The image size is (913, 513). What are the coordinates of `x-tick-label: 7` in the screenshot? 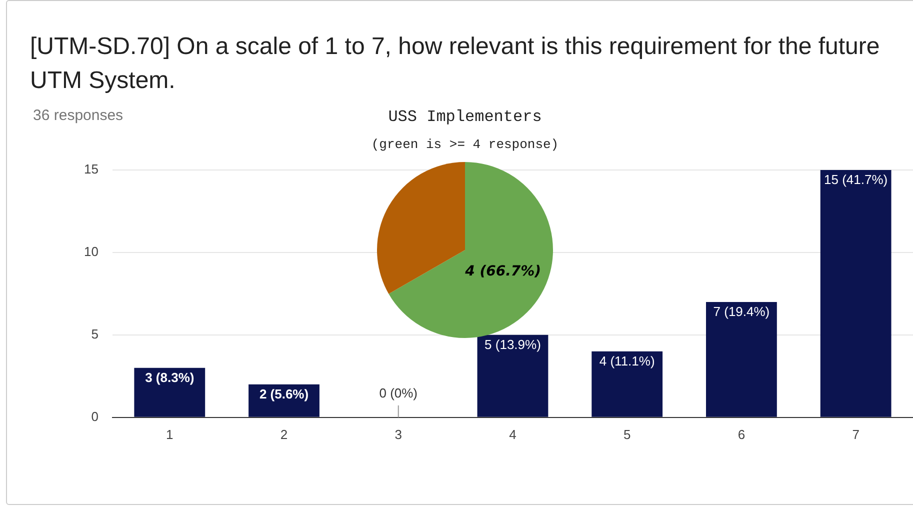 It's located at (856, 434).